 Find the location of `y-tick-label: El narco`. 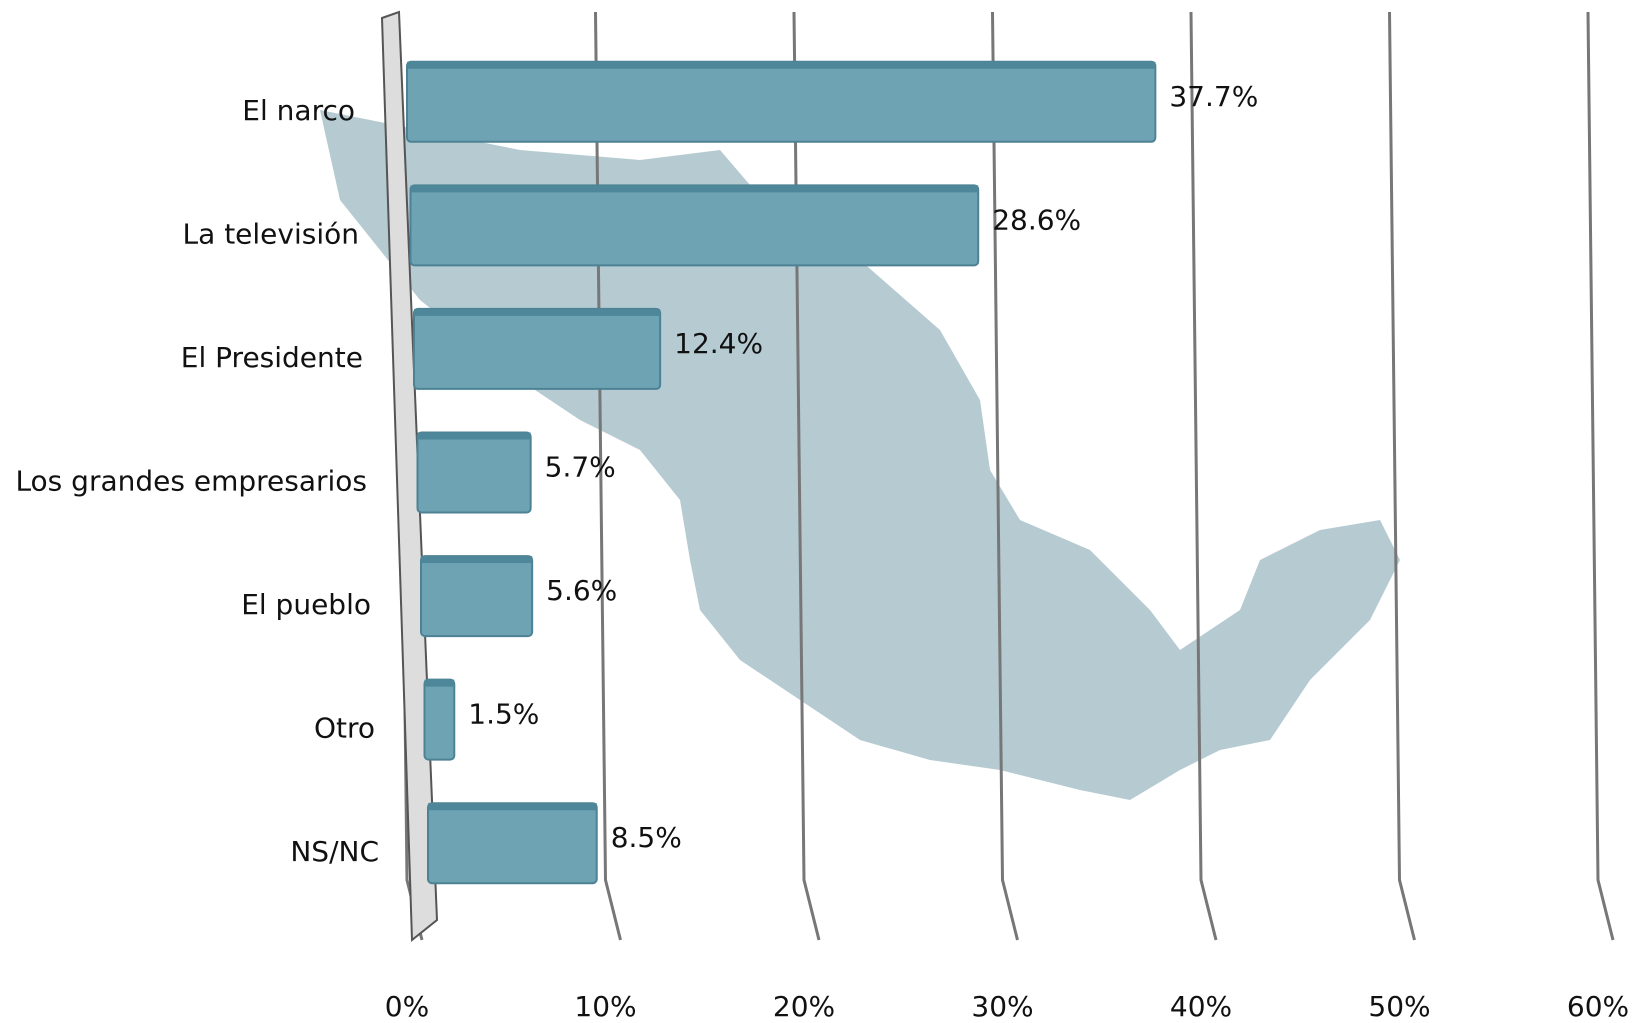

y-tick-label: El narco is located at coordinates (298, 110).